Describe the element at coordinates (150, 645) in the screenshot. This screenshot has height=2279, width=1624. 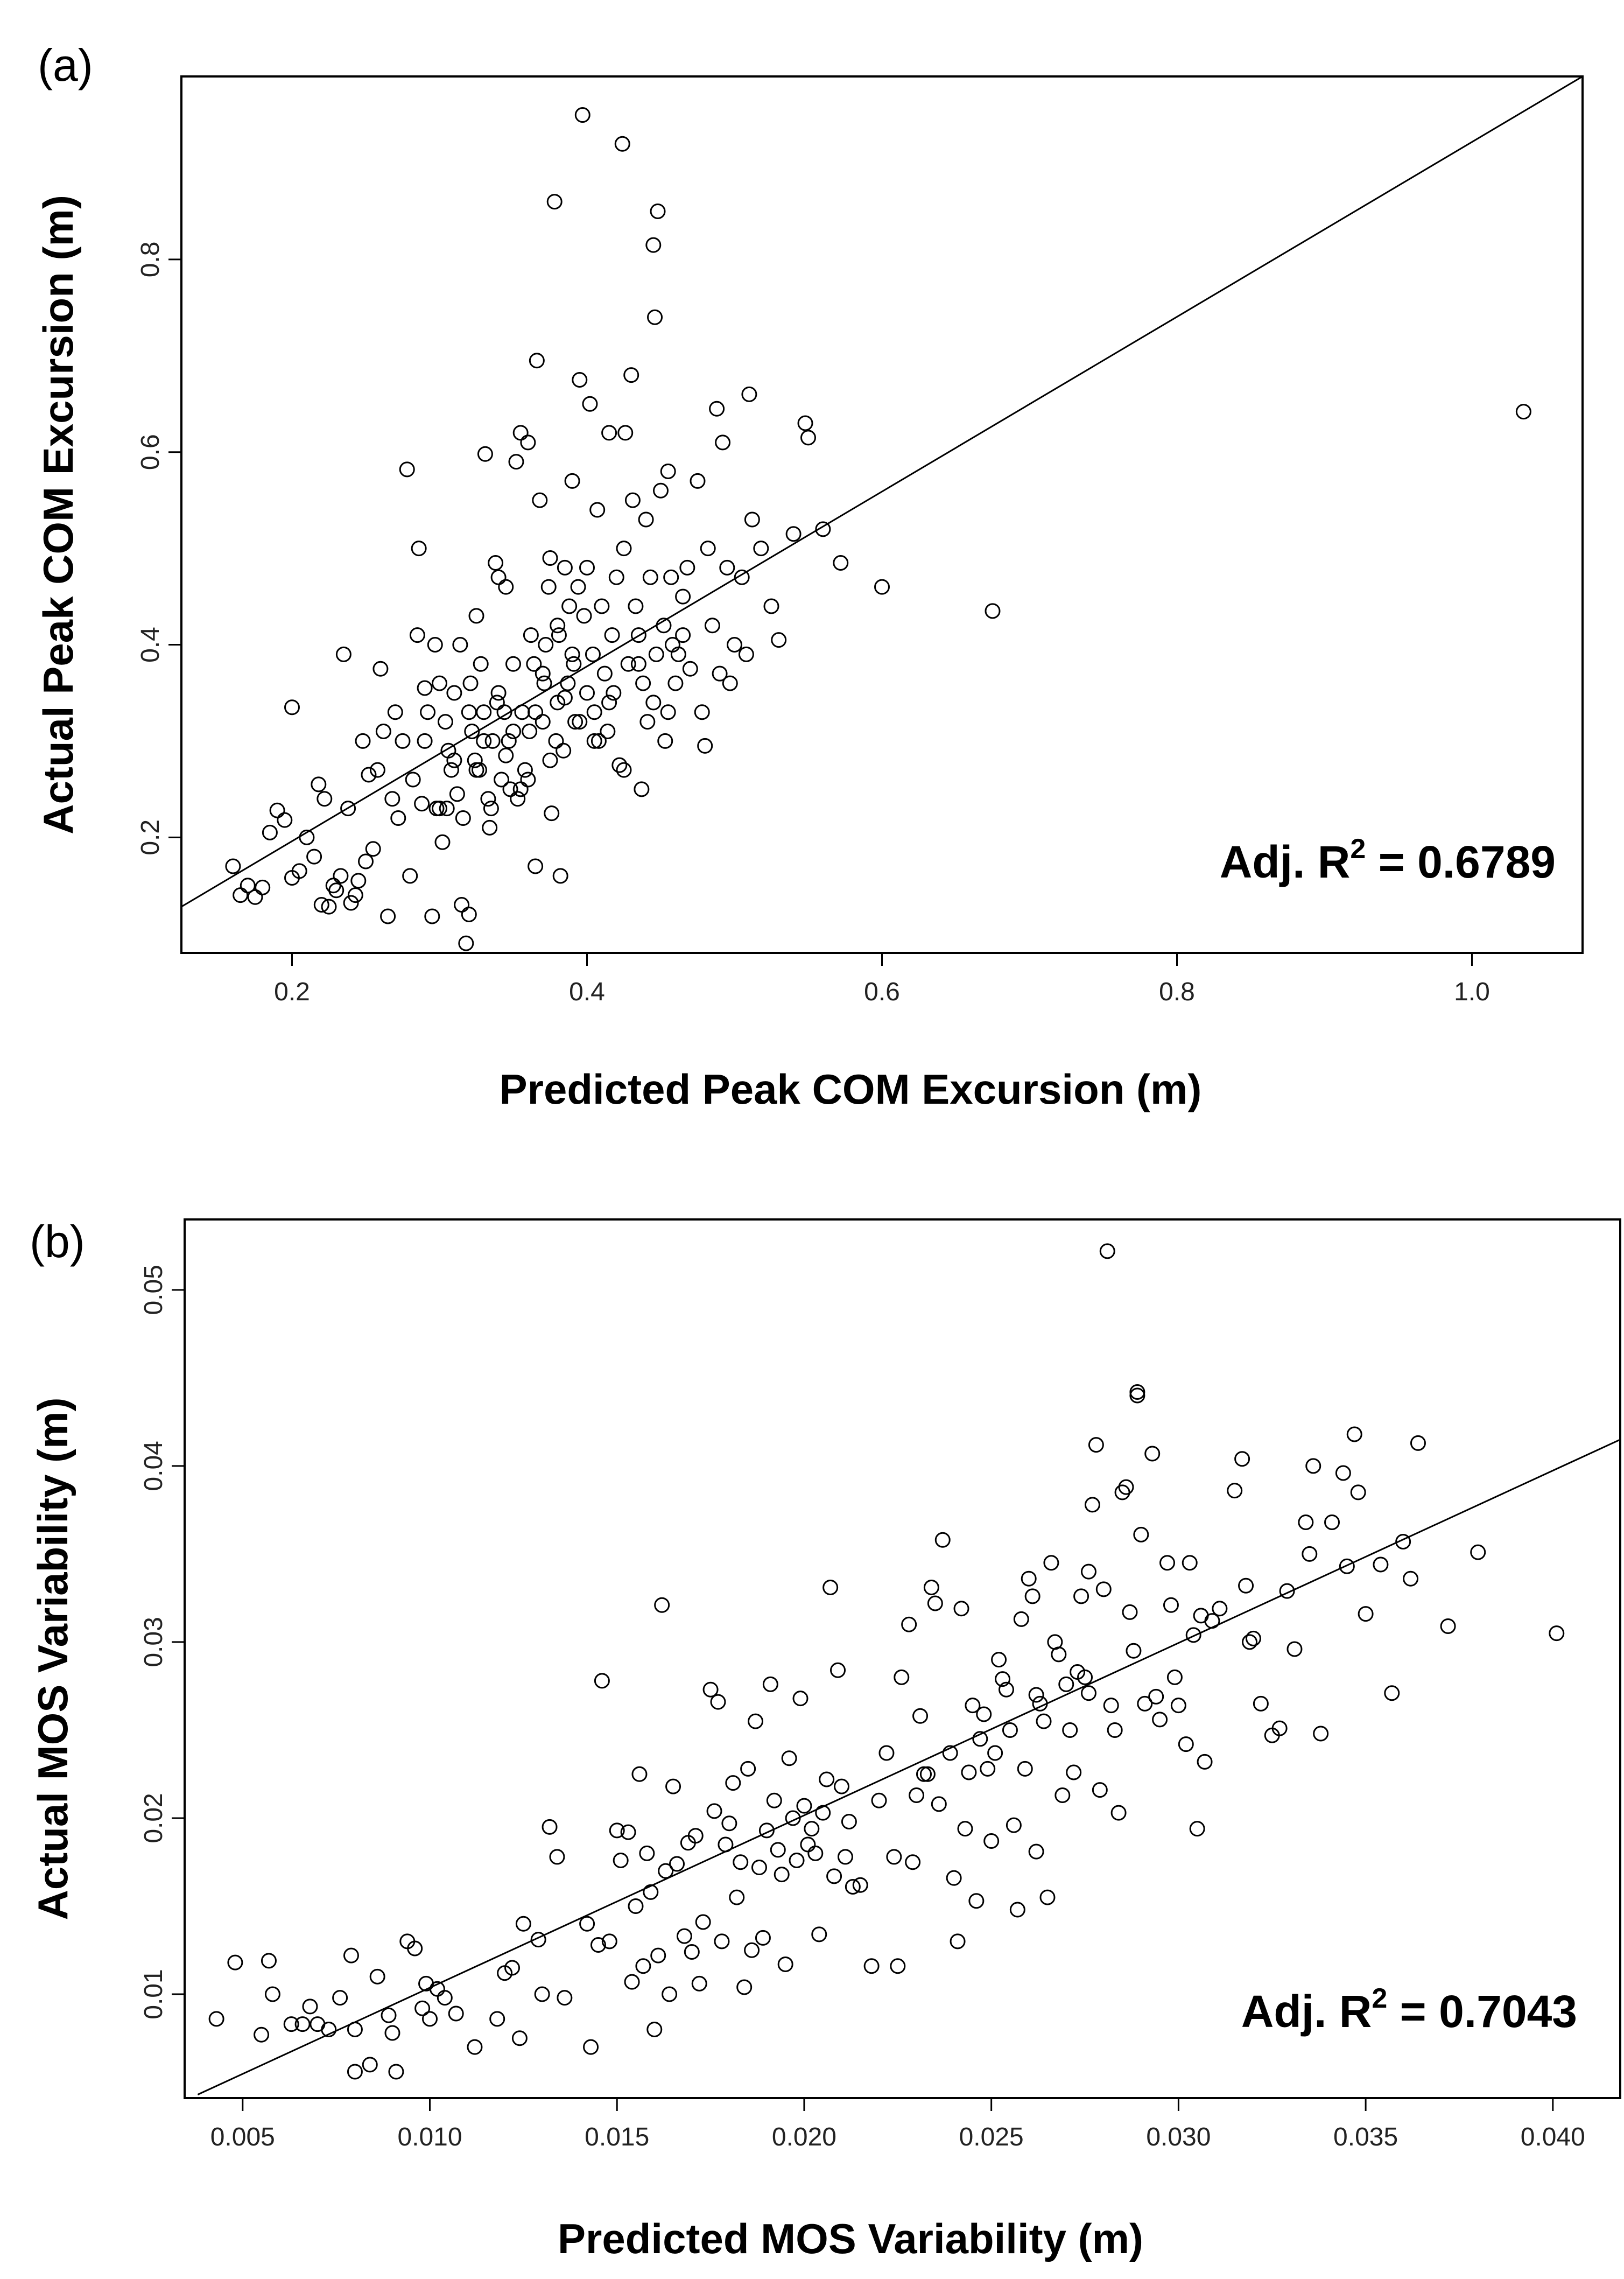
I see `y-tick-label-a-1: 0.4` at that location.